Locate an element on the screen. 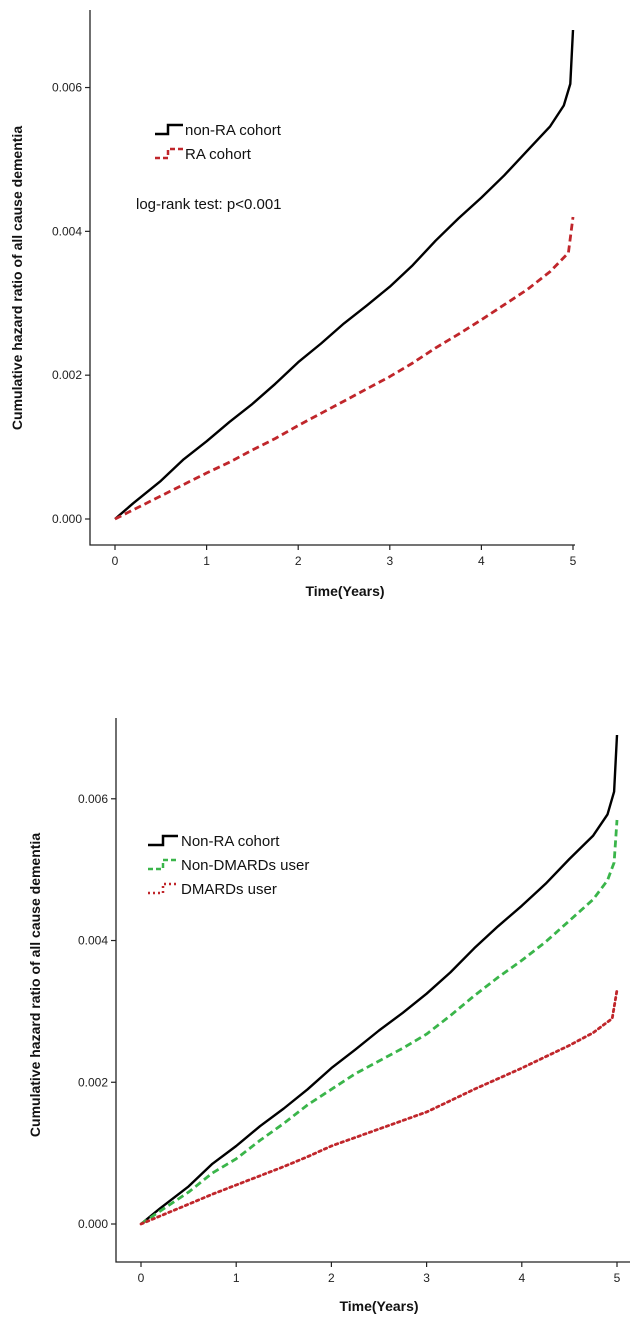  series-line-dmards-user is located at coordinates (379, 1107).